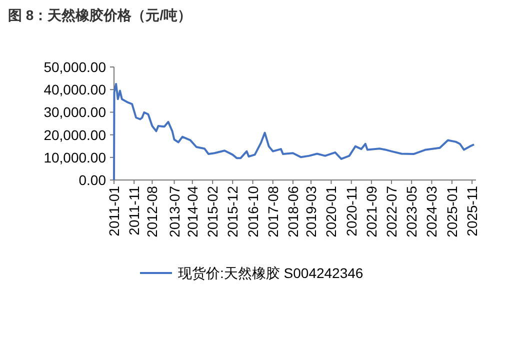 This screenshot has width=516, height=348. What do you see at coordinates (75, 134) in the screenshot?
I see `y-tick-label: 20,000.00` at bounding box center [75, 134].